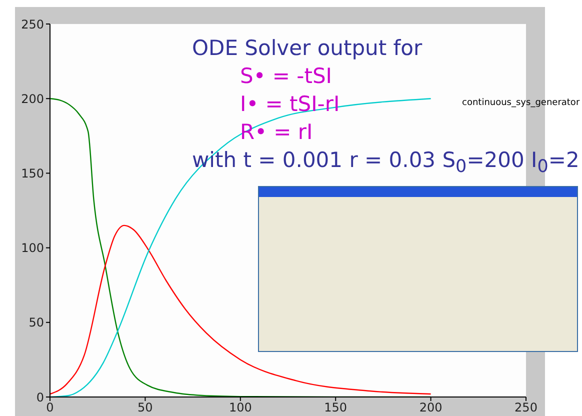 This screenshot has height=416, width=582. Describe the element at coordinates (276, 132) in the screenshot. I see `annotation: R• = rI` at that location.